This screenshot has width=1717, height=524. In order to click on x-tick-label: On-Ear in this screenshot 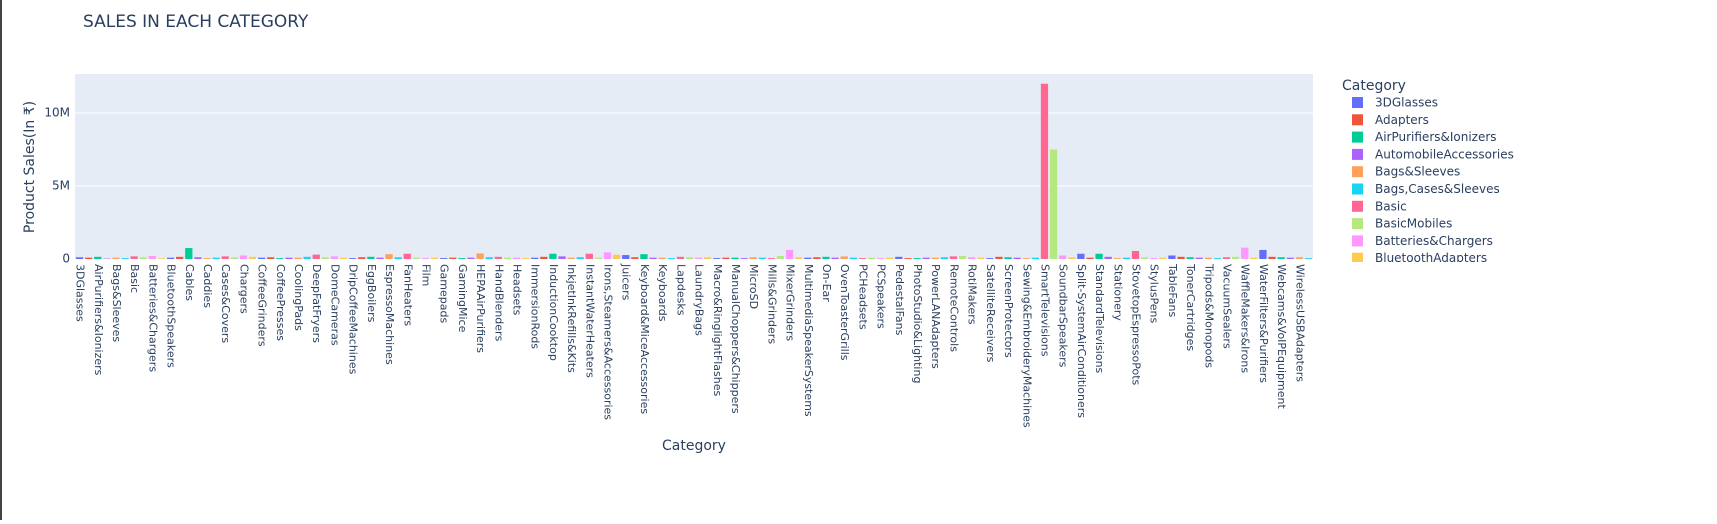, I will do `click(826, 283)`.